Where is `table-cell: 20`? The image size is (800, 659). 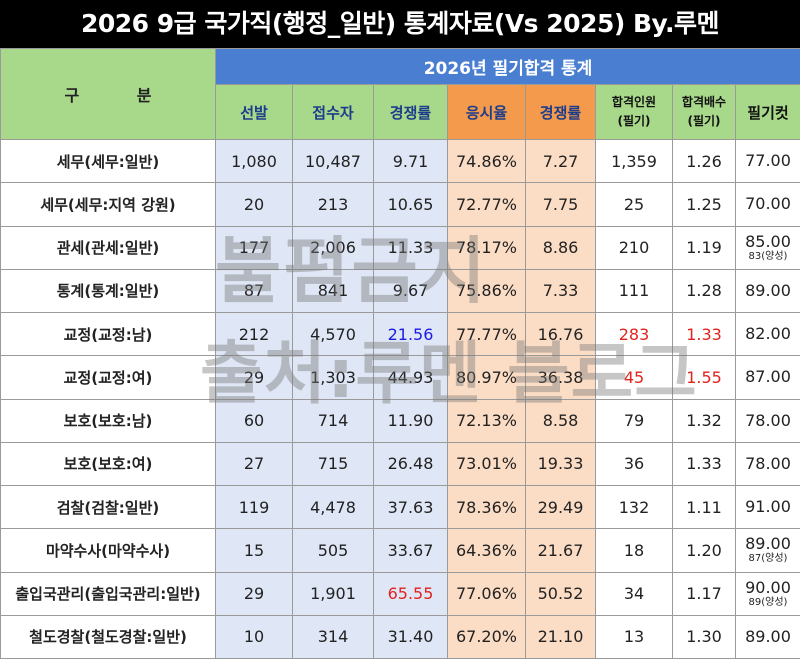
table-cell: 20 is located at coordinates (254, 204).